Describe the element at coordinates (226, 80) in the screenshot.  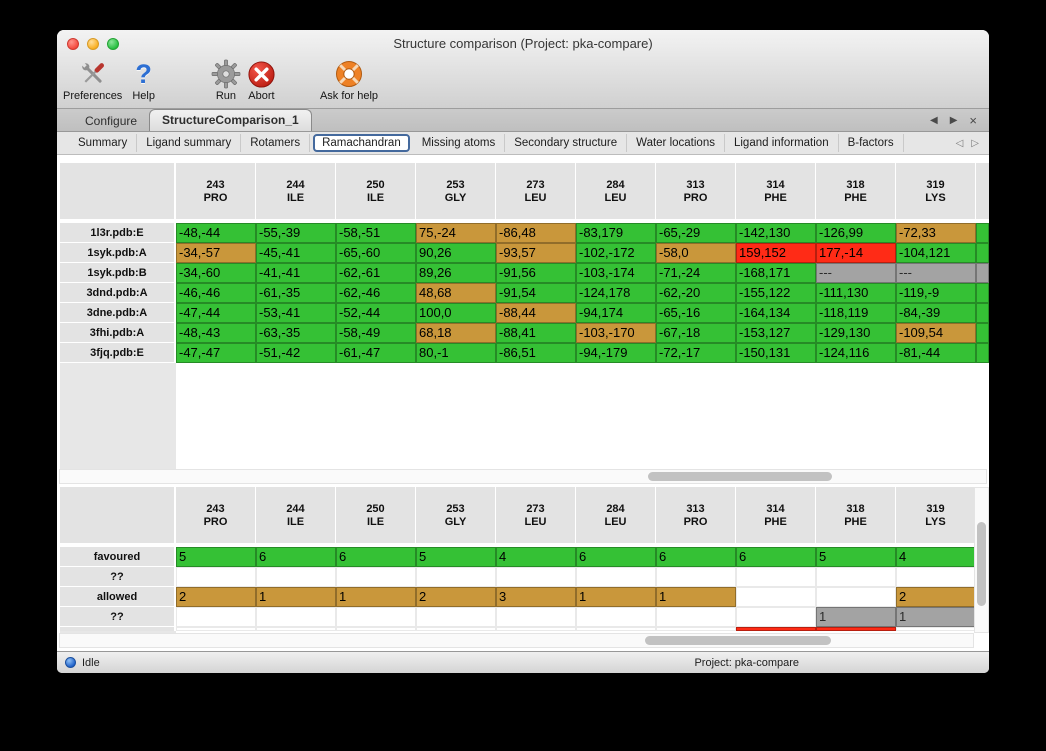
I see `run-button: Run` at that location.